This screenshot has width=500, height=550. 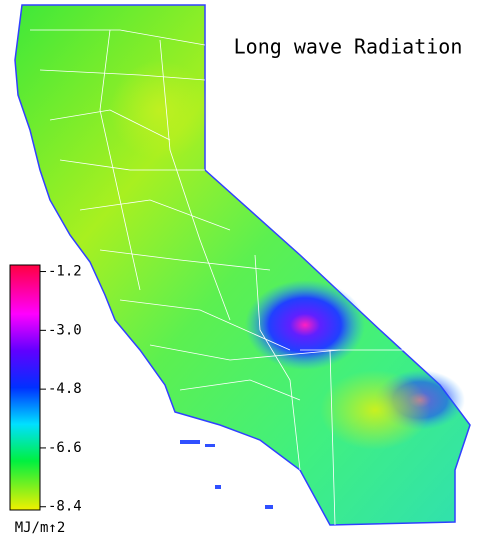 I want to click on colorbar-tick-label: -1.2, so click(x=65, y=272).